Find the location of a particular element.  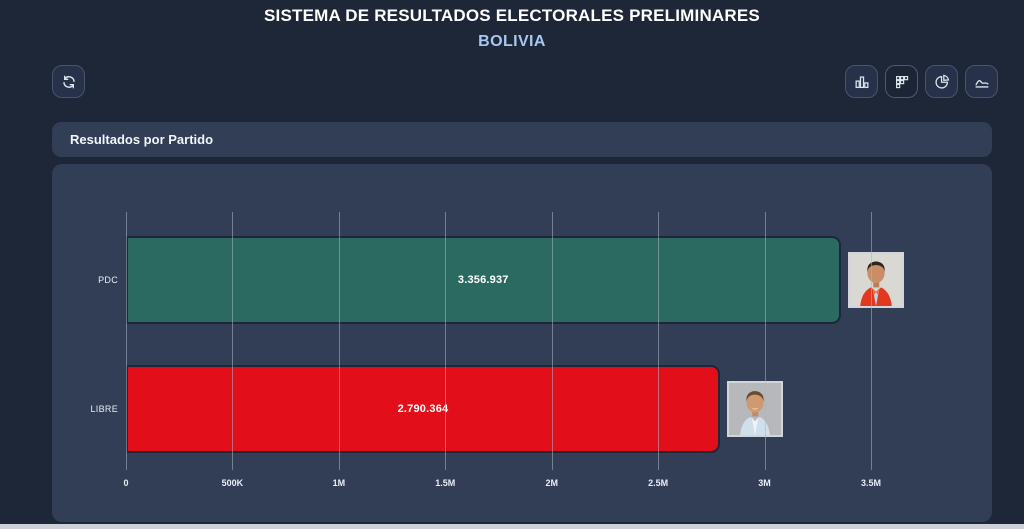

category-label-libre: LIBRE is located at coordinates (104, 409).